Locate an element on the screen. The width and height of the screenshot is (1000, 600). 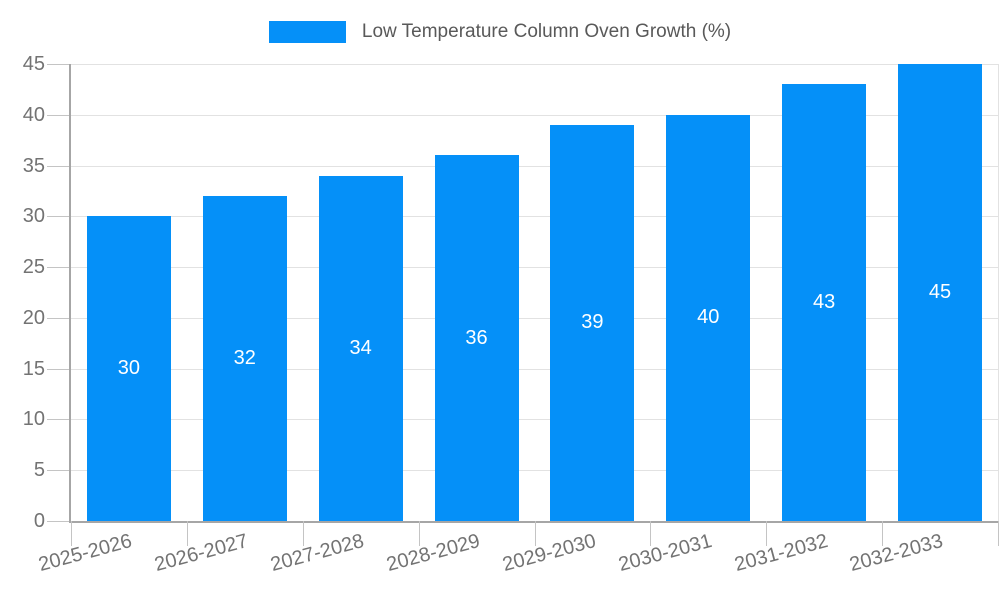
bar-2031-2032: 43 is located at coordinates (824, 302).